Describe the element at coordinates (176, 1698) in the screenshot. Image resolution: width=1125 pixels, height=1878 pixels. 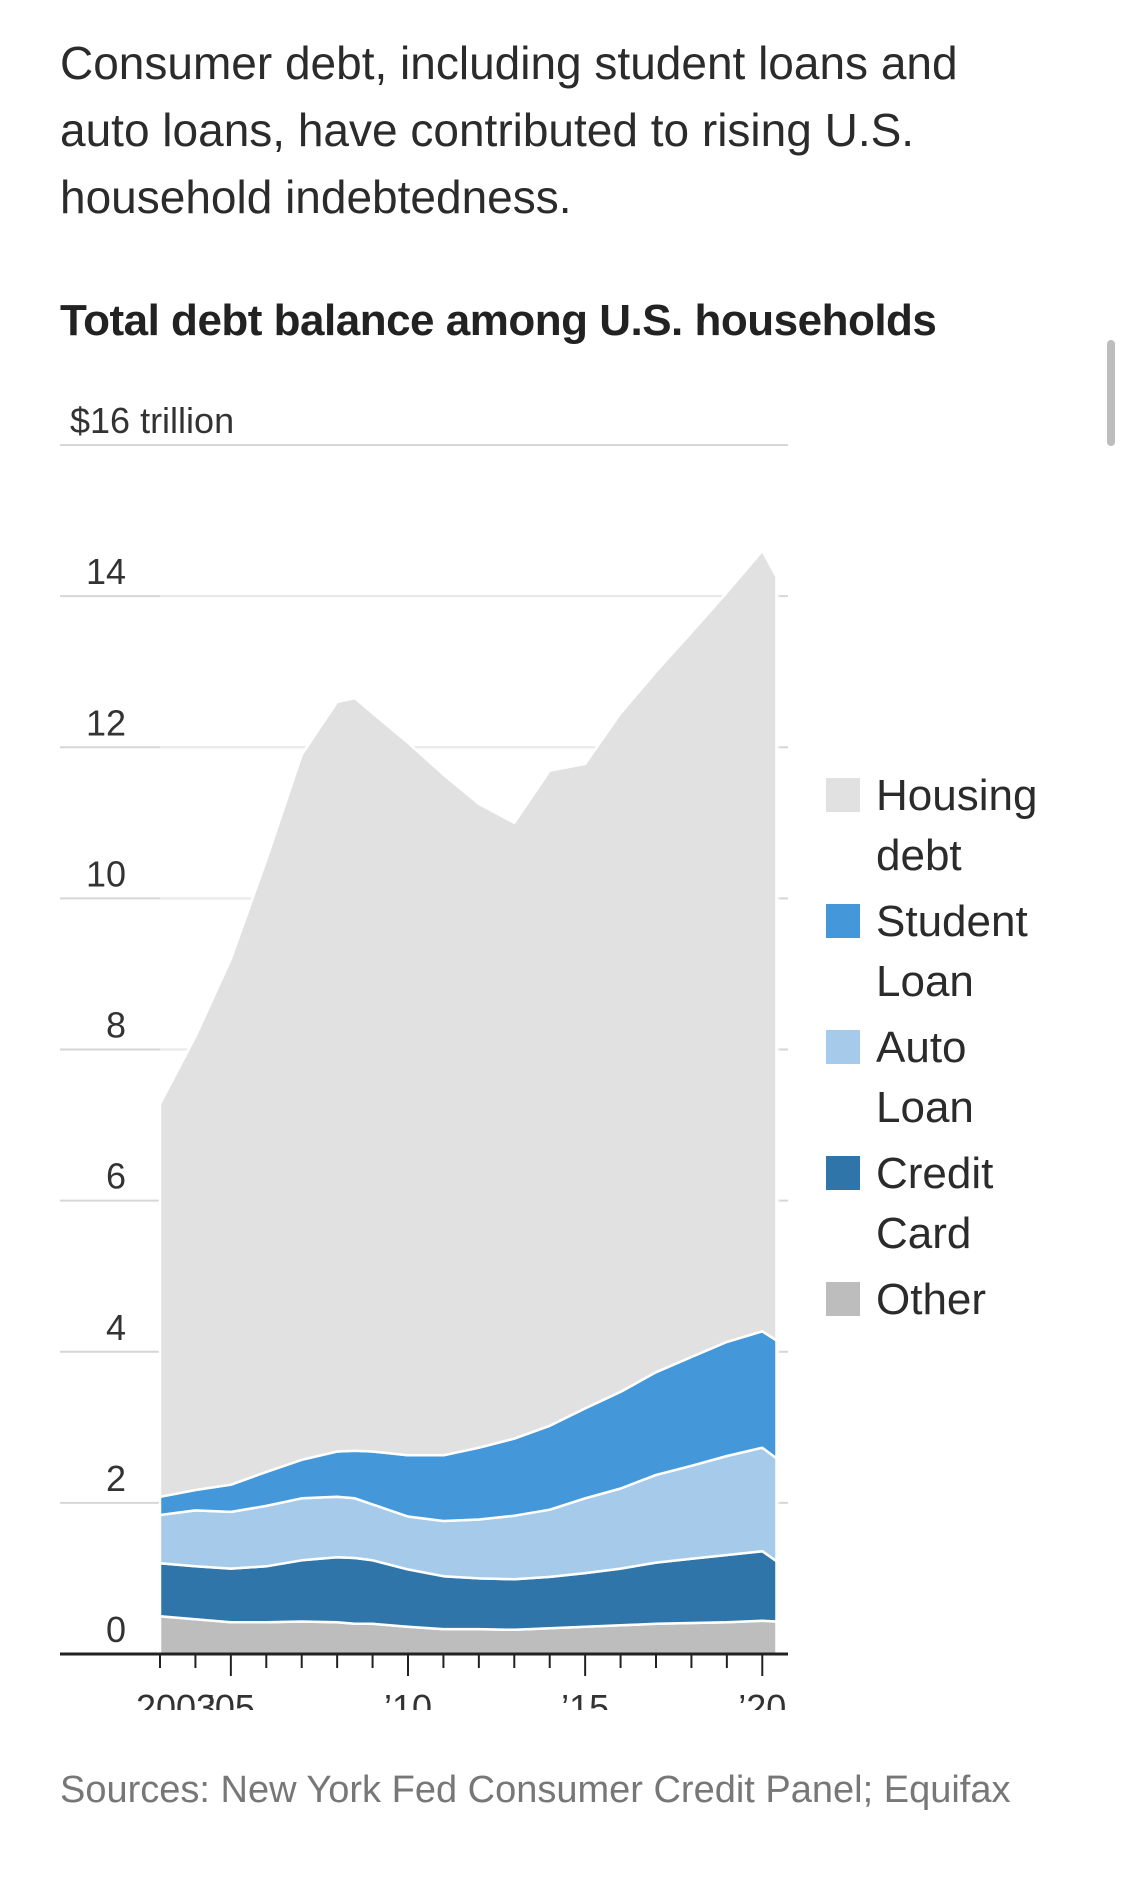
I see `x-tick-label-2003: 2003` at that location.